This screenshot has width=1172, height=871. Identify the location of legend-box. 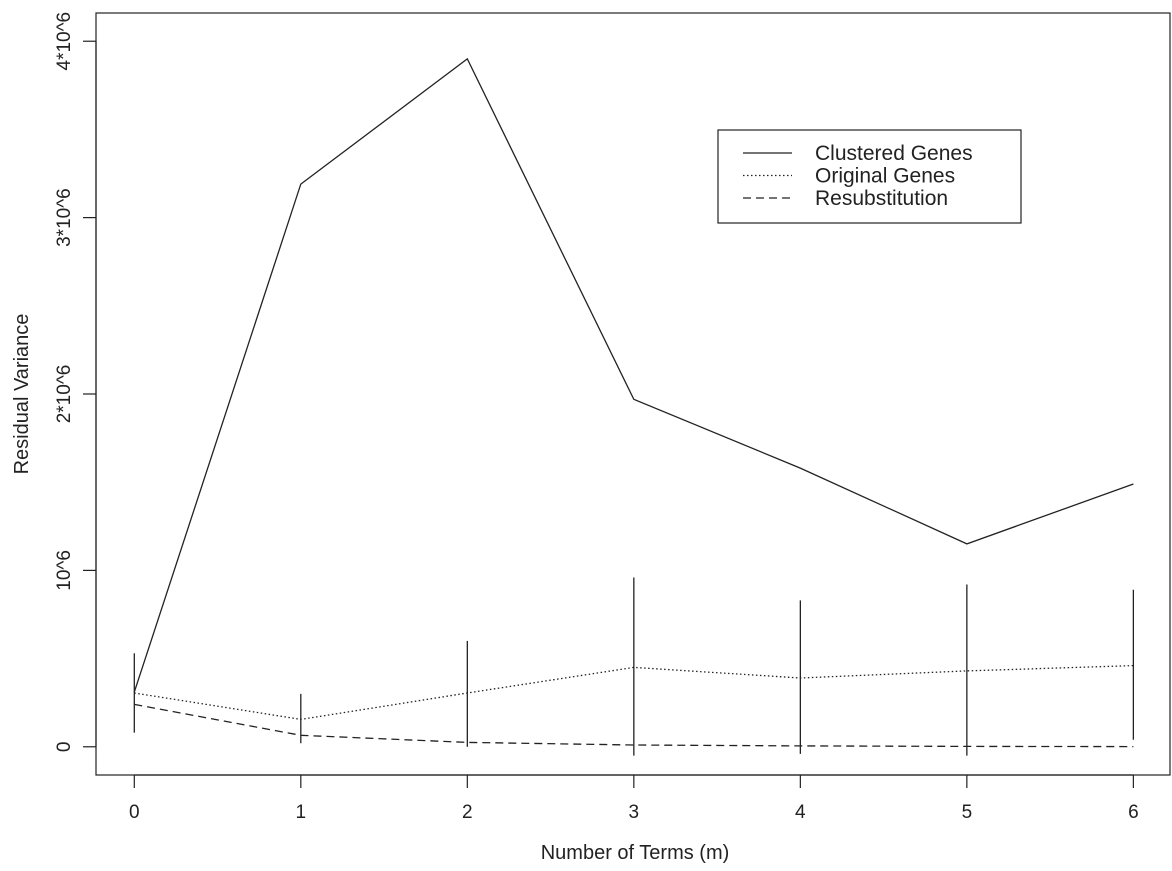
(869, 176).